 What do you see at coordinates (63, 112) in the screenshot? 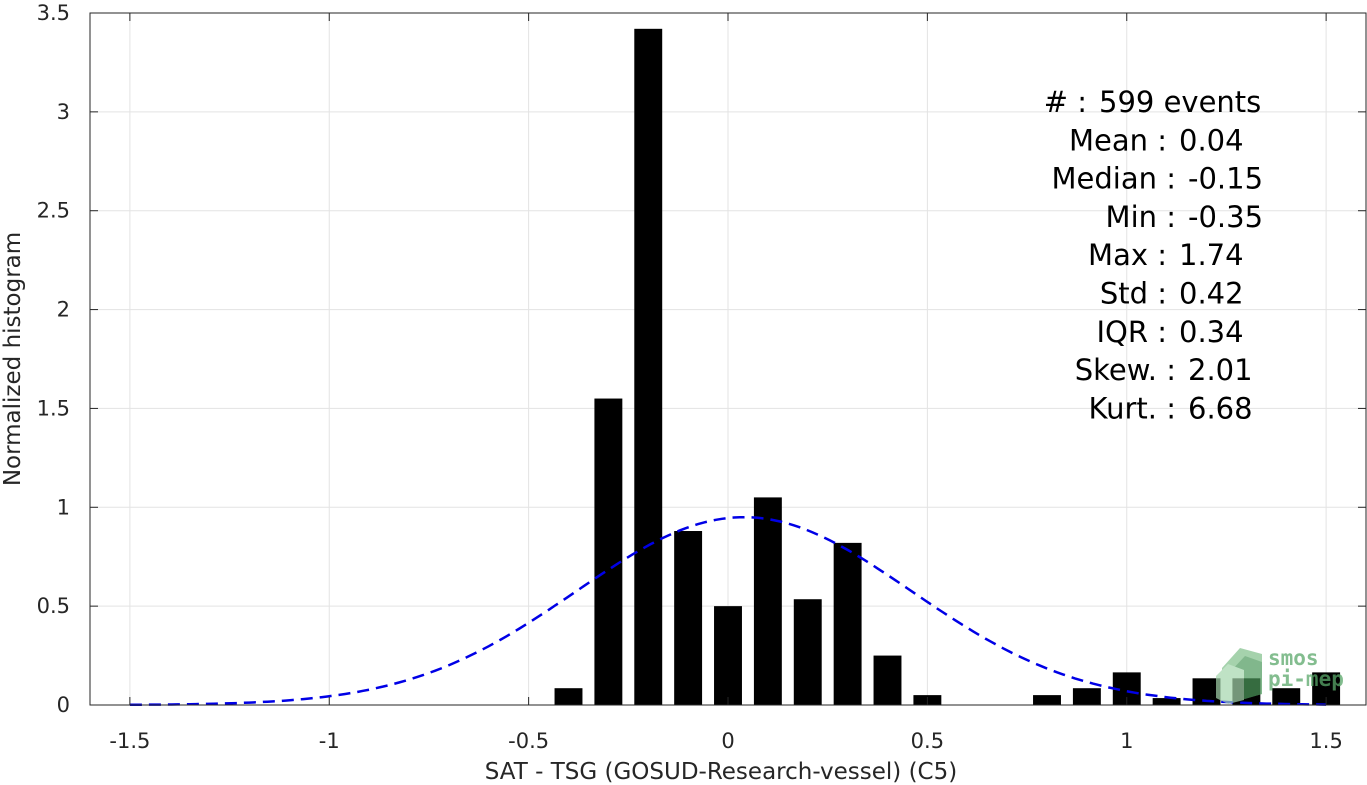
I see `y-tick-label: 3` at bounding box center [63, 112].